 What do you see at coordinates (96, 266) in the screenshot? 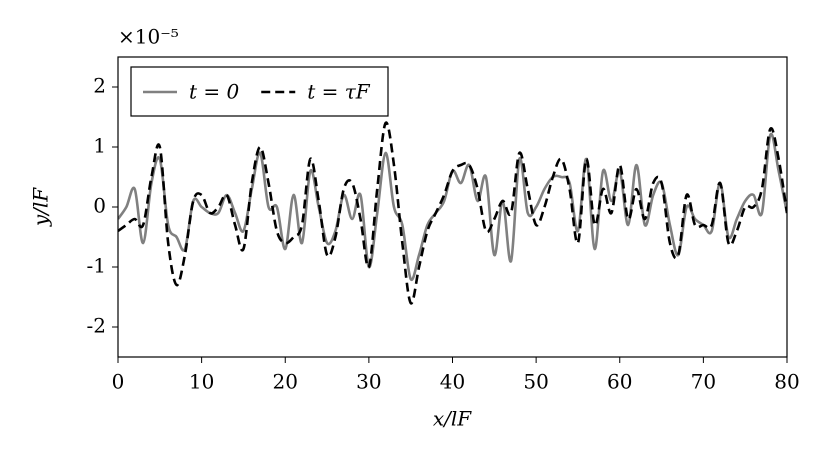
I see `y-tick-label: -1` at bounding box center [96, 266].